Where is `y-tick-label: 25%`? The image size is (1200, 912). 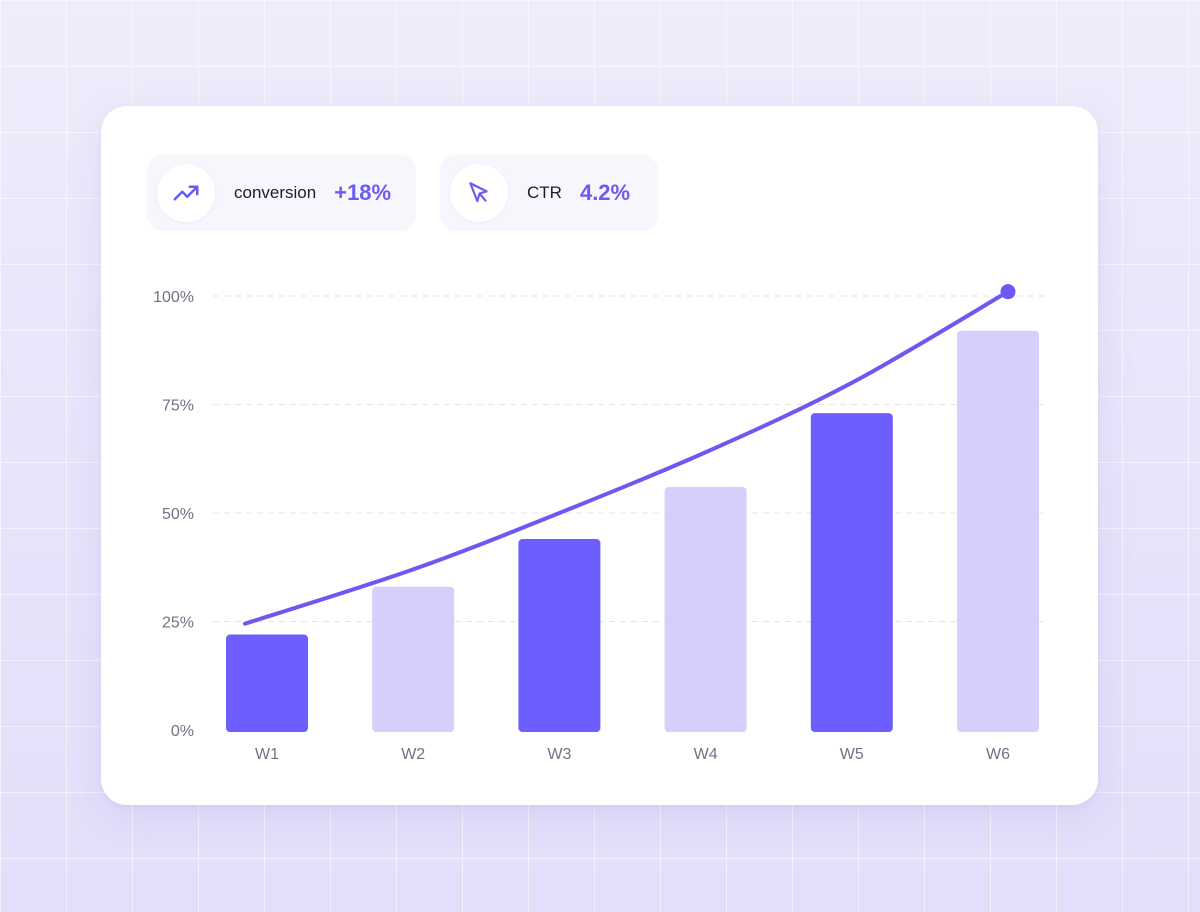 y-tick-label: 25% is located at coordinates (178, 623).